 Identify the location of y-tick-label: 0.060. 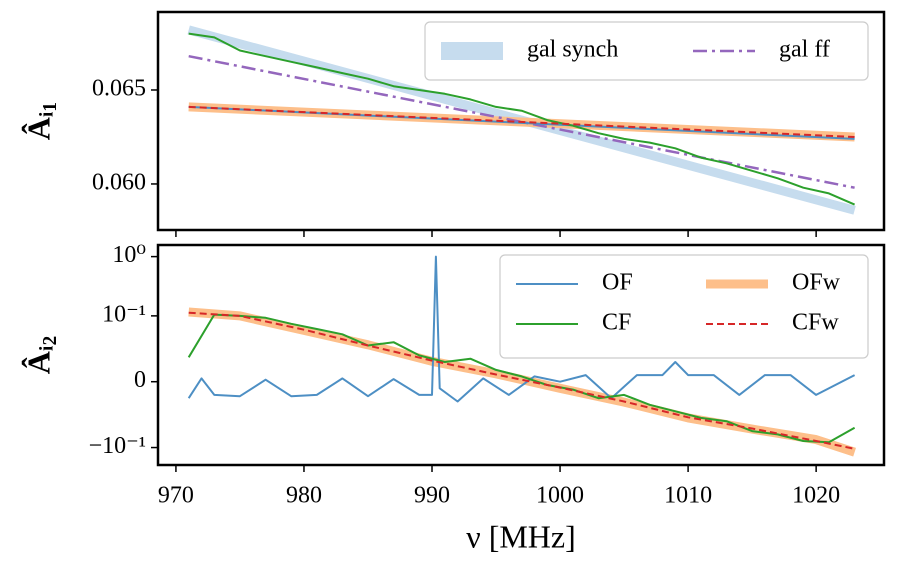
(119, 182).